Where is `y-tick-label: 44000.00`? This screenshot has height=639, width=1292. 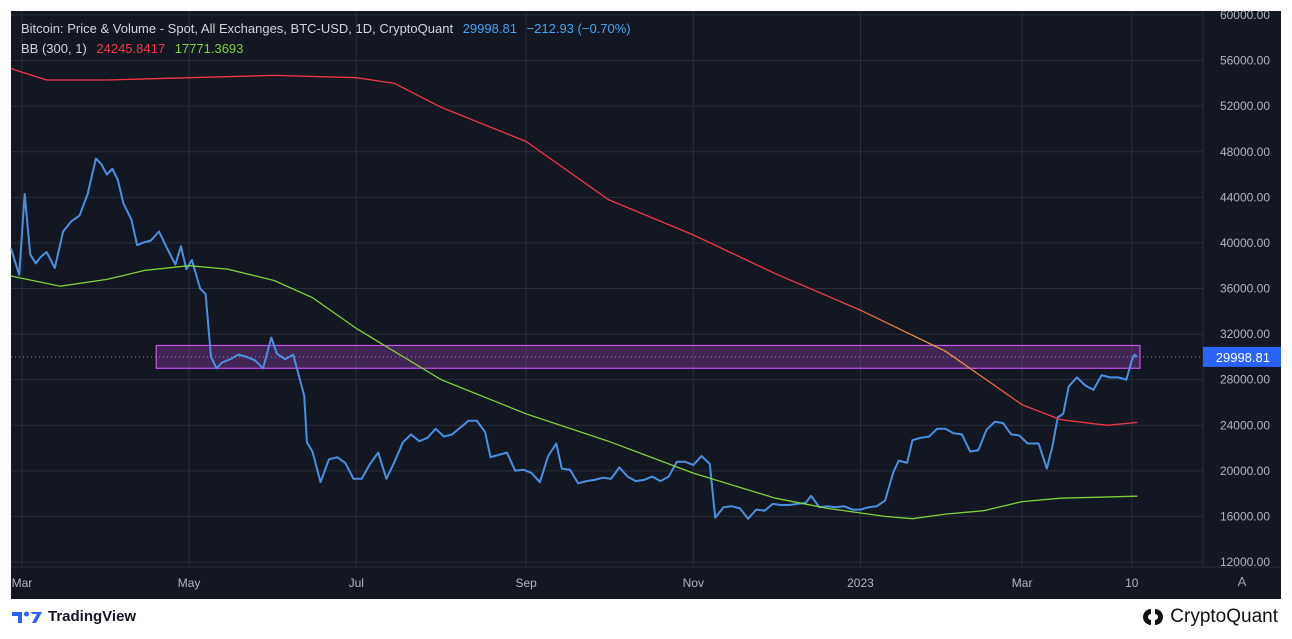
y-tick-label: 44000.00 is located at coordinates (1245, 197).